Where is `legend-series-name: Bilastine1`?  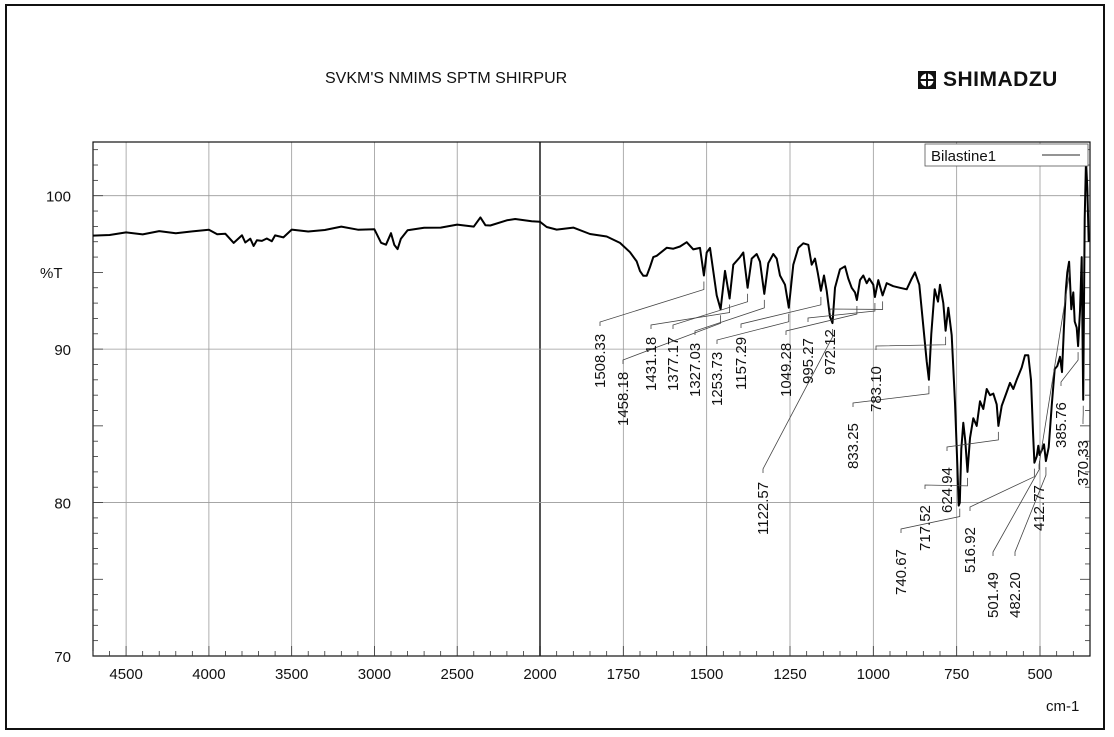
legend-series-name: Bilastine1 is located at coordinates (963, 156).